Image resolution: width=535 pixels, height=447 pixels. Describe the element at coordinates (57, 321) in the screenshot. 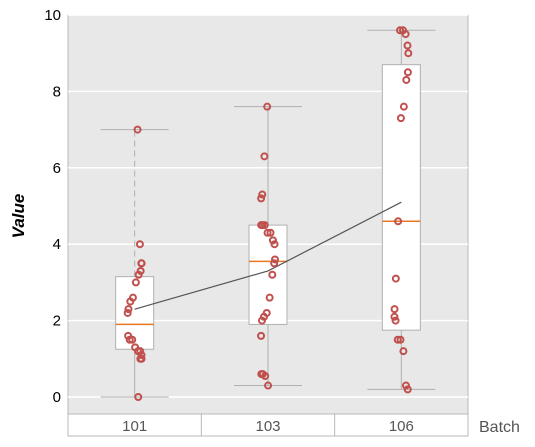

I see `y-tick-label: 2` at that location.